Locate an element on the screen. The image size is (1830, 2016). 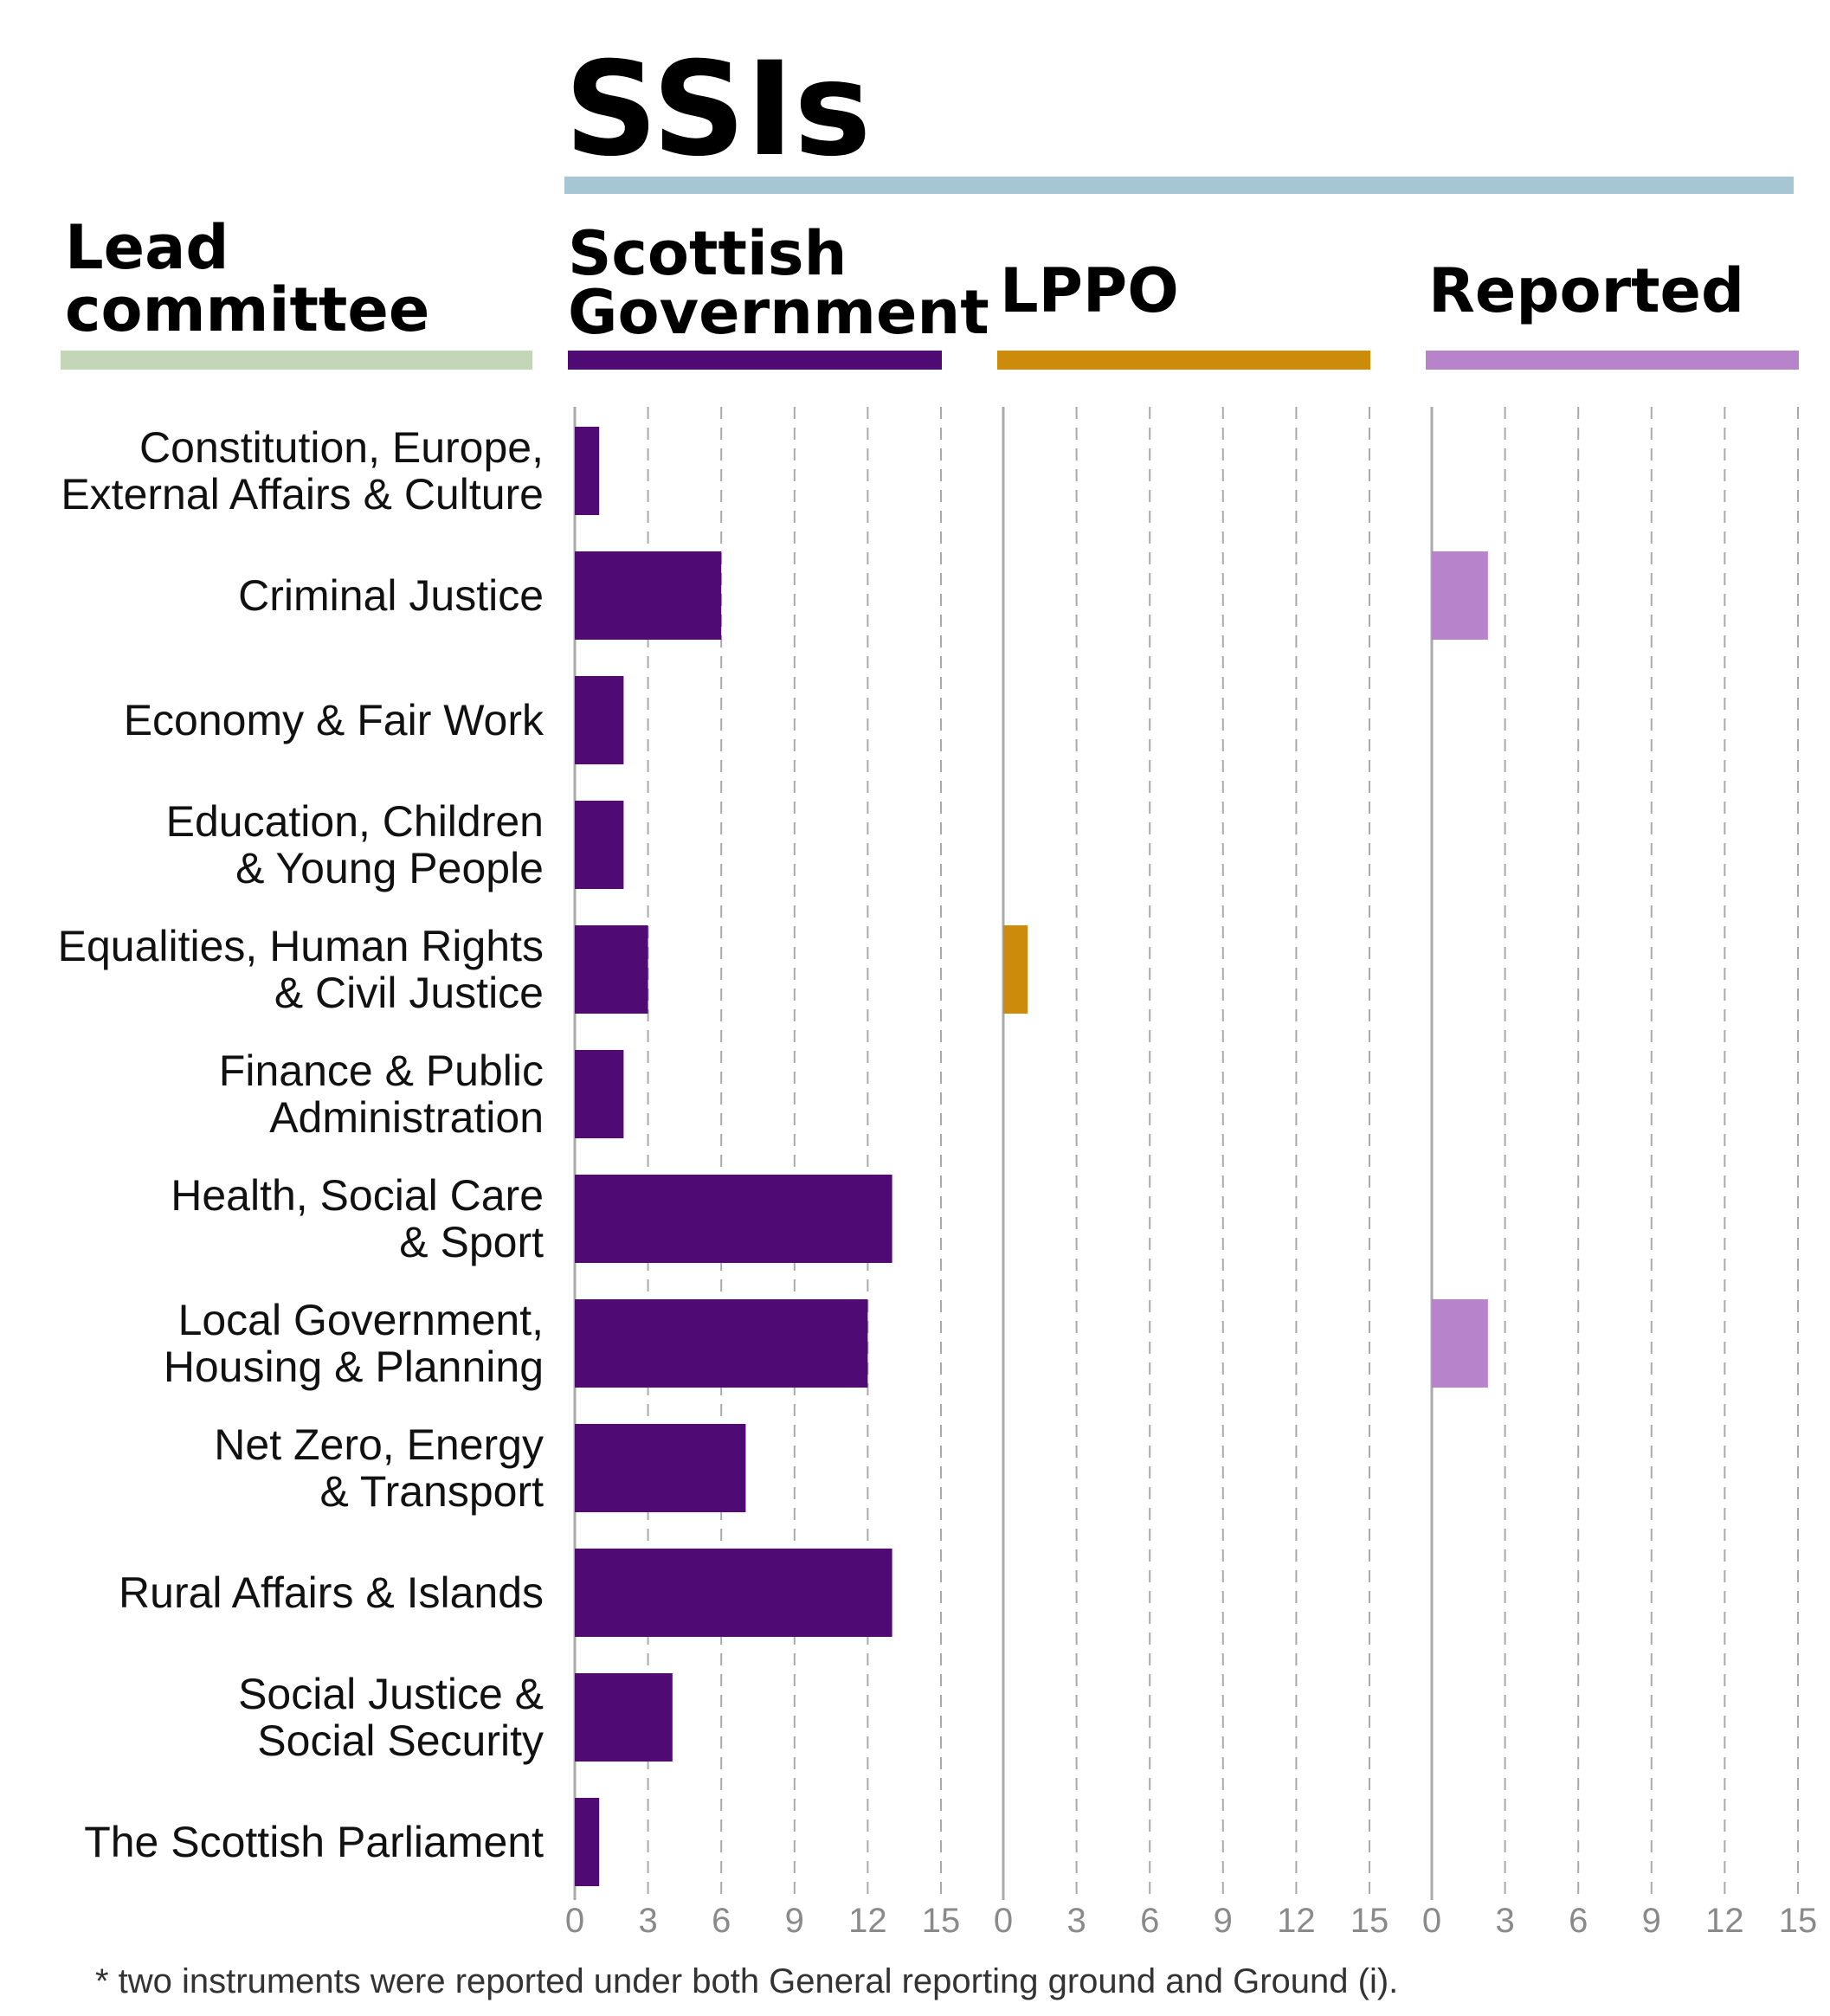
category-label-line: The Scottish Parliament is located at coordinates (314, 1842).